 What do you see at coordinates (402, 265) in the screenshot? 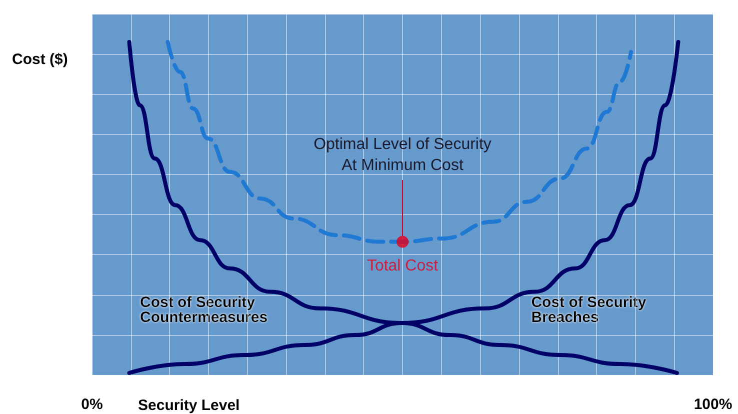
I see `series-label: Total Cost` at bounding box center [402, 265].